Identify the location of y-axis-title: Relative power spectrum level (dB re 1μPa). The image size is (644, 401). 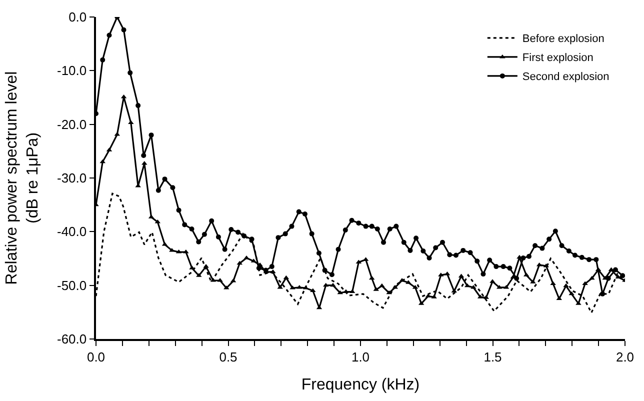
(23, 178).